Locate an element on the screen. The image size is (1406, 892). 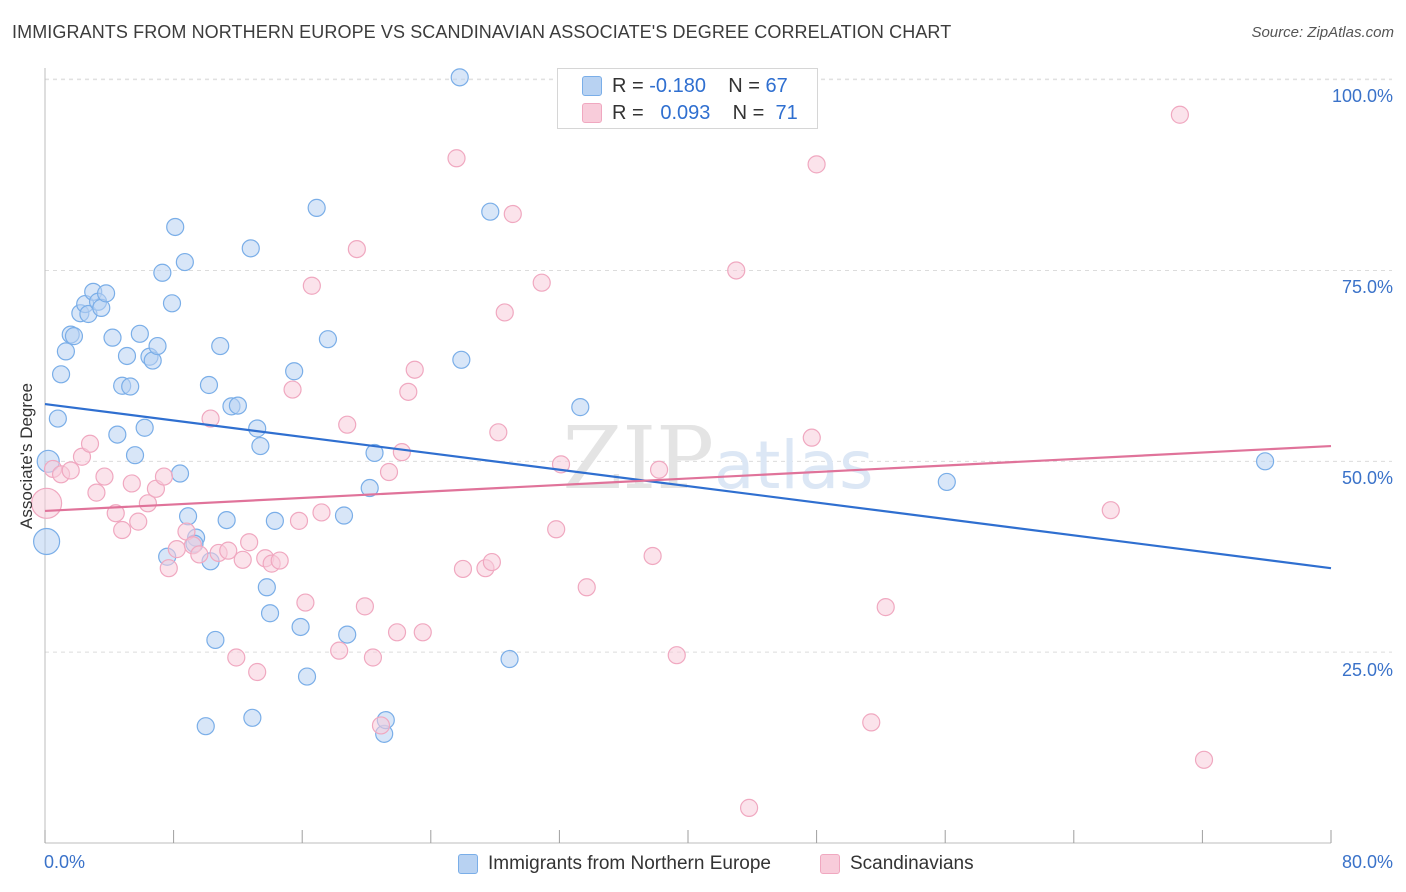
bottom-legend-scandinavians: Scandinavians is located at coordinates (897, 864).